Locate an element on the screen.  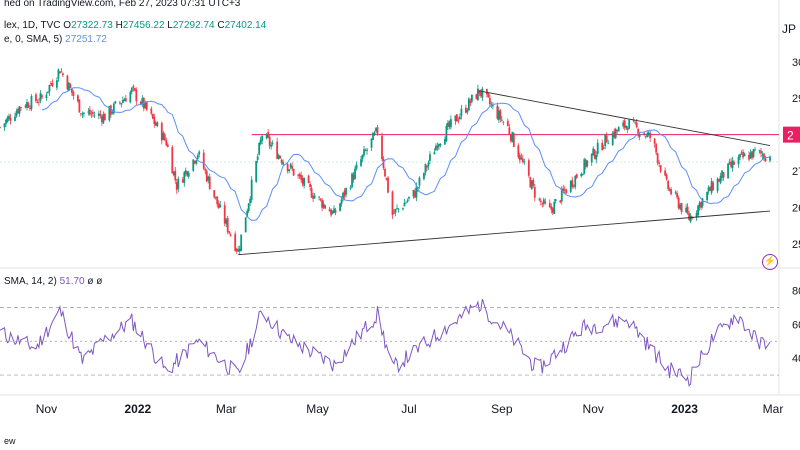
time-tick-label: Mar is located at coordinates (773, 409).